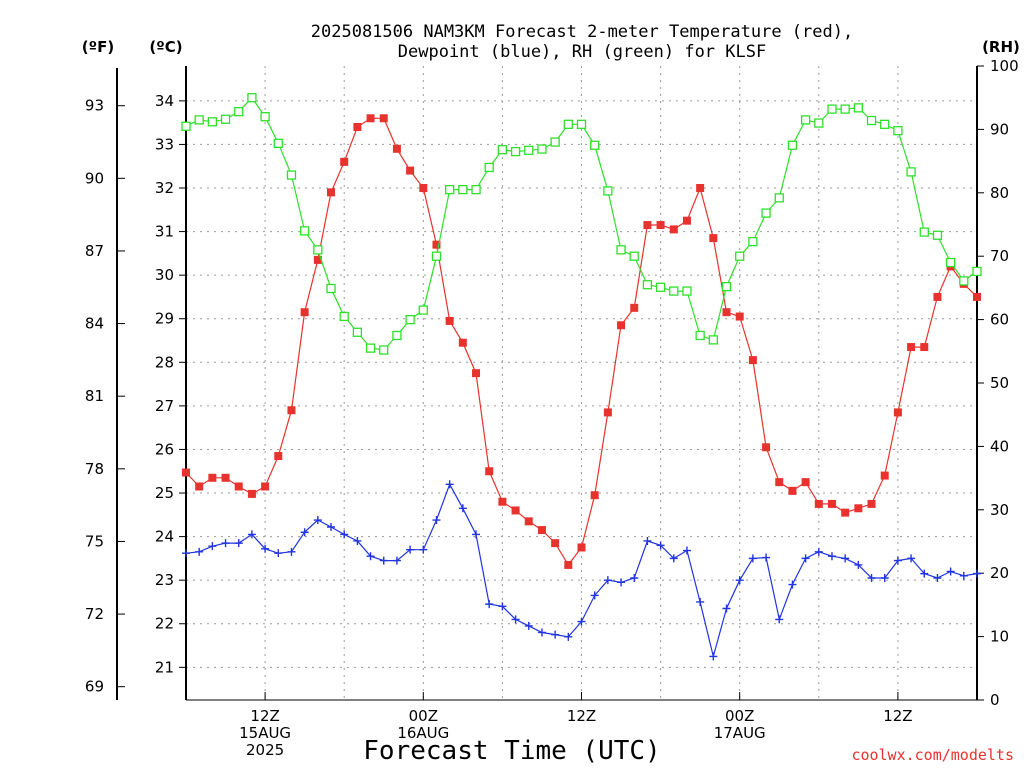  I want to click on fahrenheit-tick-label: 87, so click(94, 251).